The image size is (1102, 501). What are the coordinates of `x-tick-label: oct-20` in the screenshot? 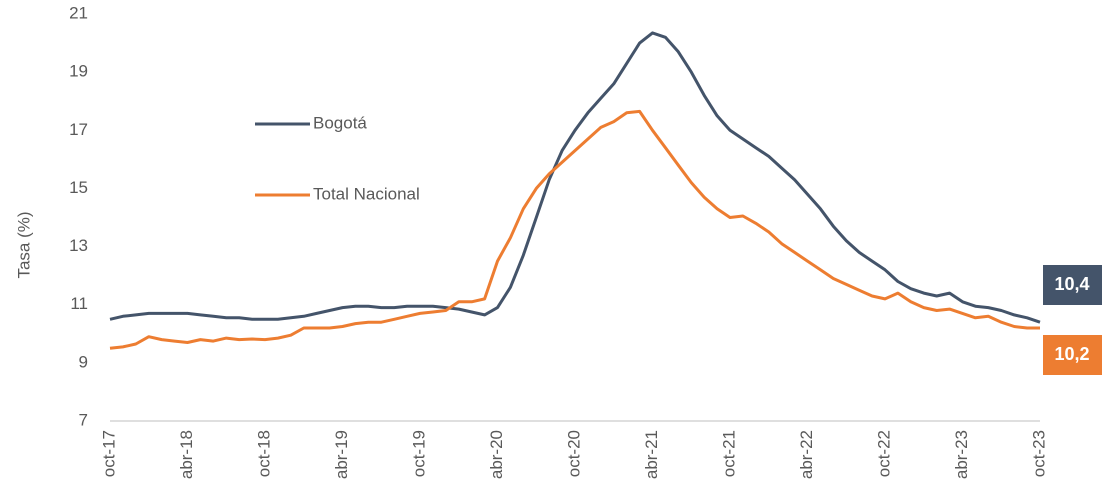 It's located at (573, 453).